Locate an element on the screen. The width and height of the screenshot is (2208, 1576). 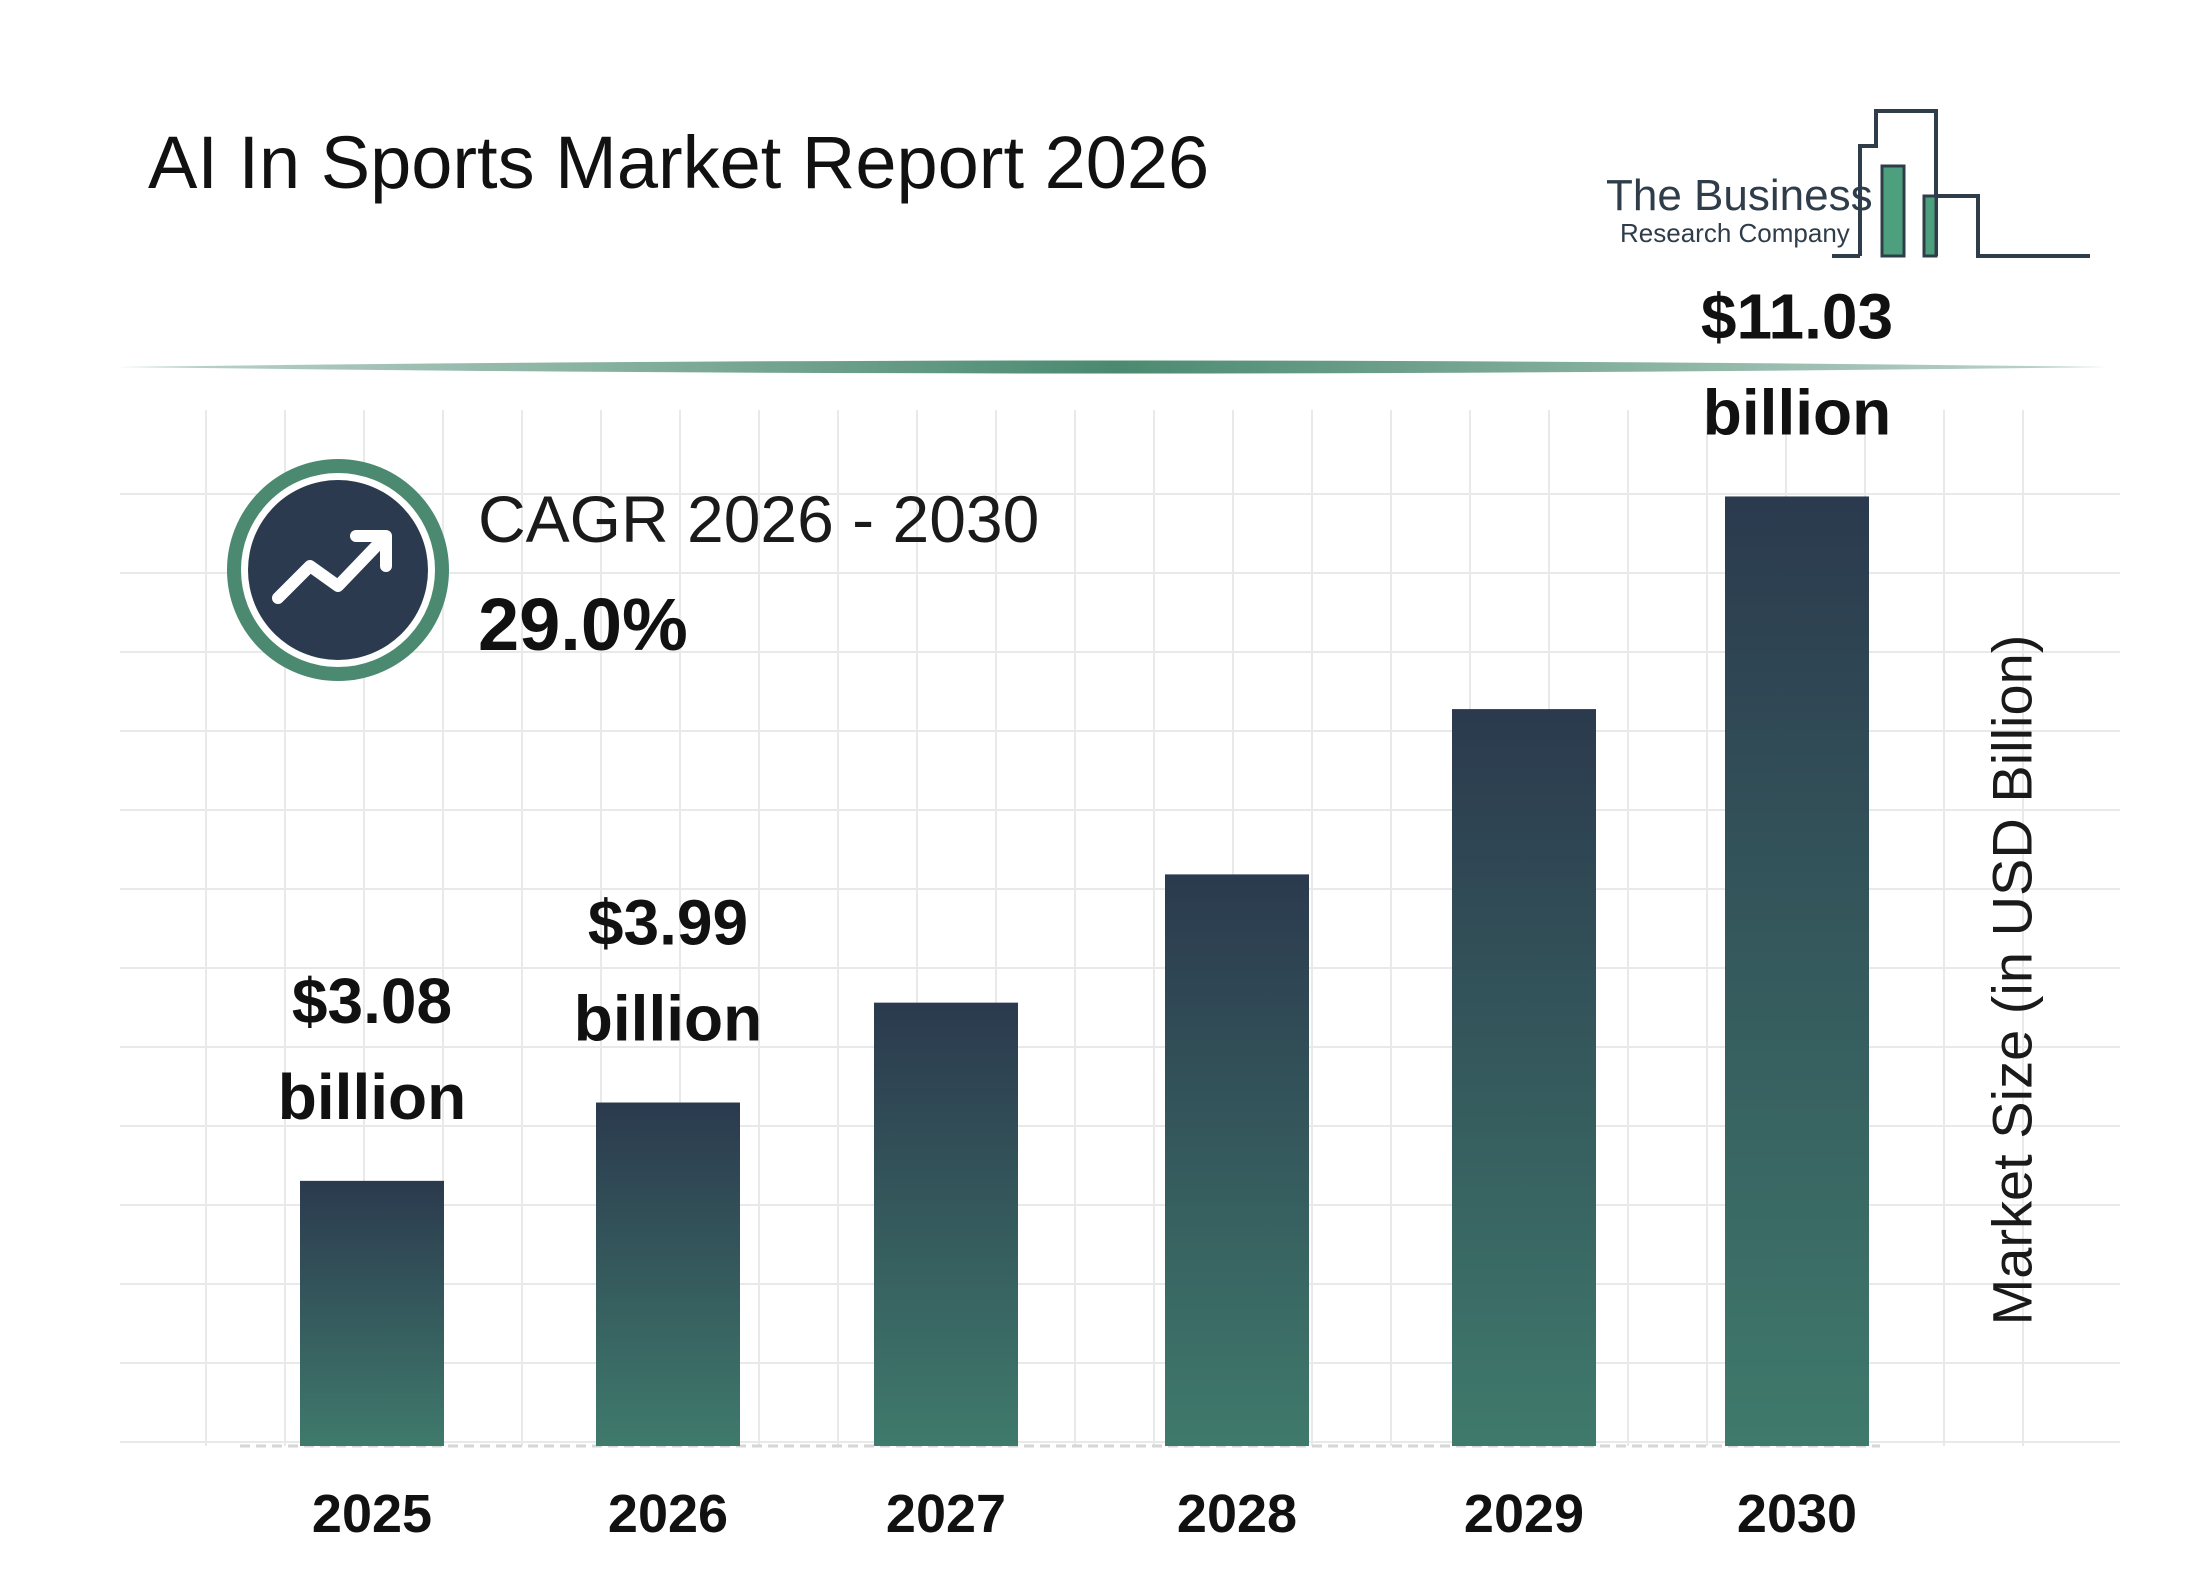
x-tick-label: 2028 is located at coordinates (1237, 1514).